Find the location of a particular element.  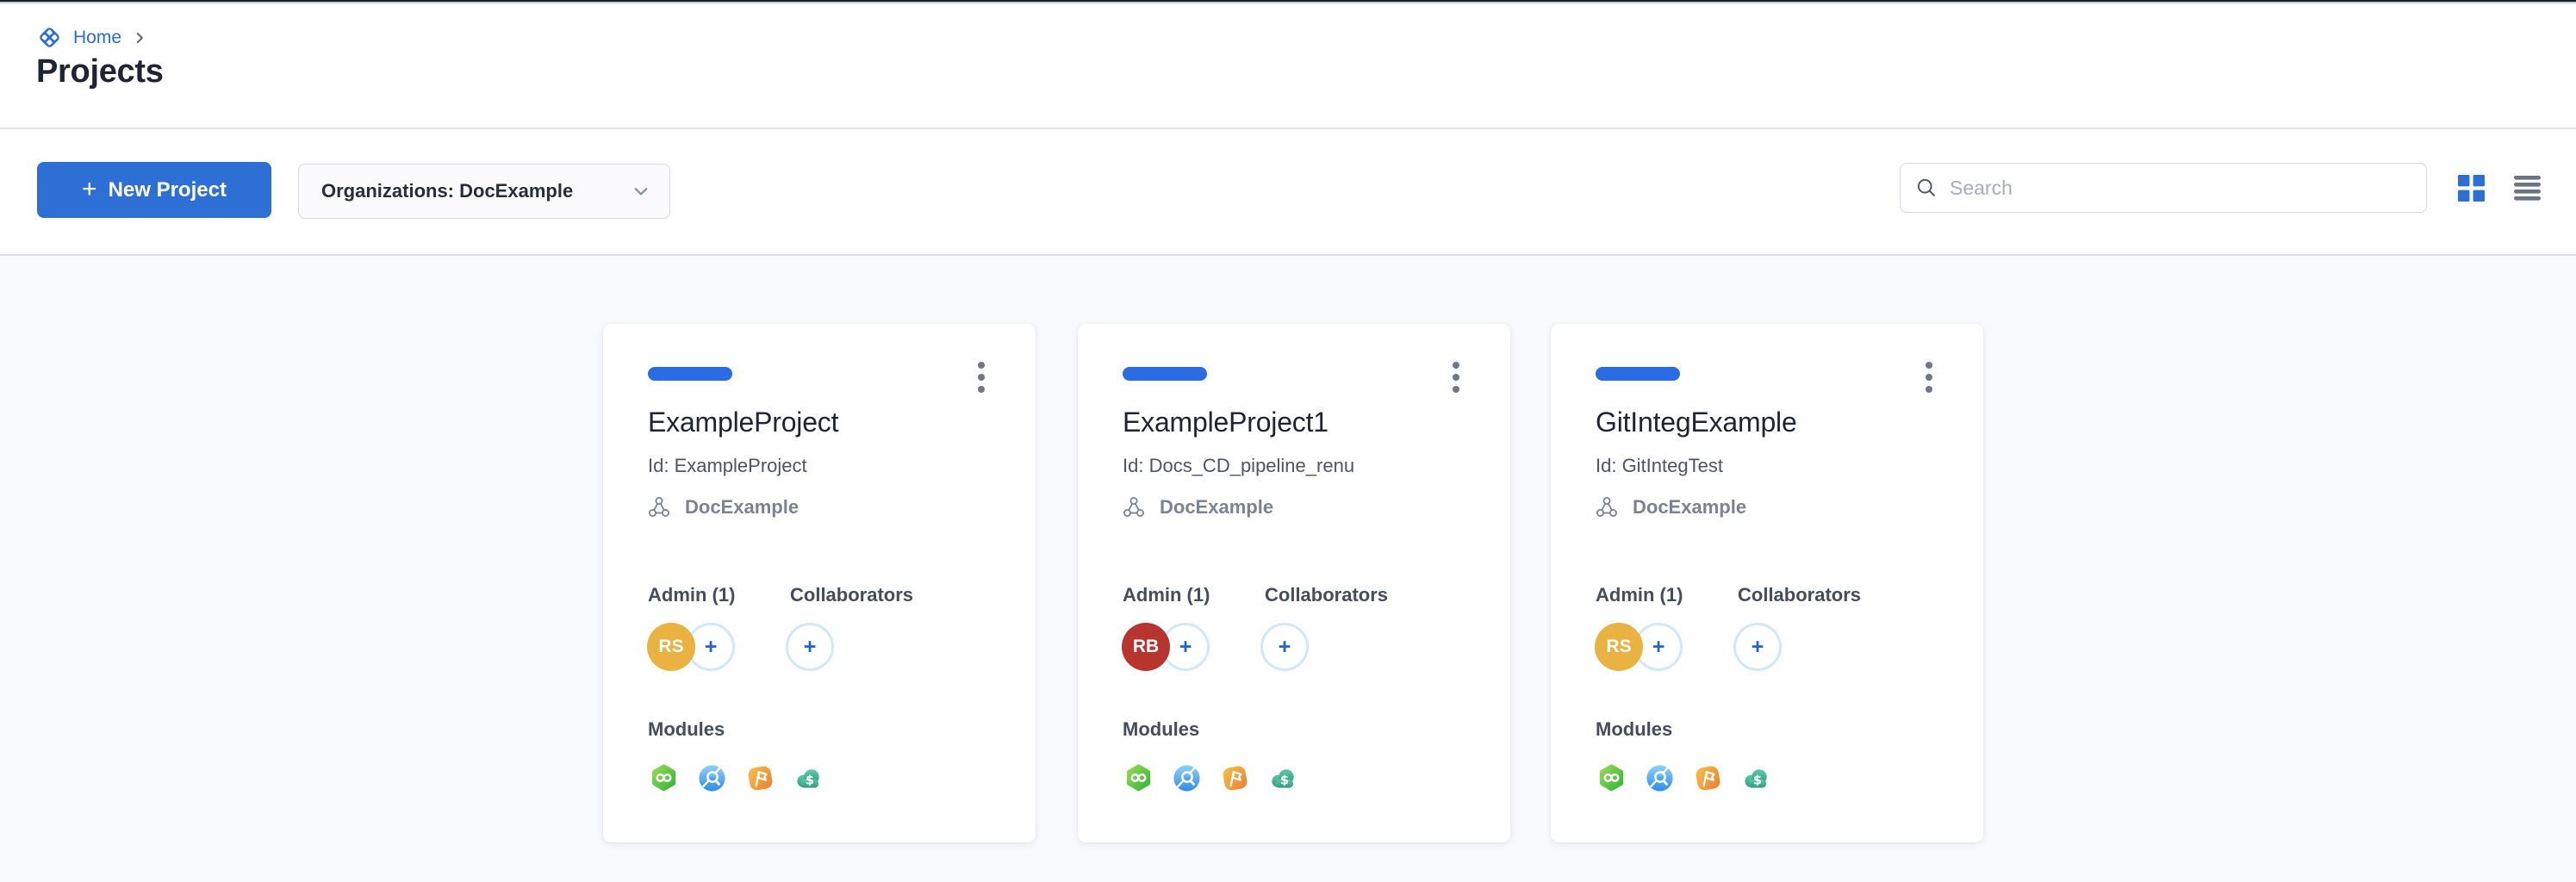

new-project-button-label: New Project is located at coordinates (167, 189).